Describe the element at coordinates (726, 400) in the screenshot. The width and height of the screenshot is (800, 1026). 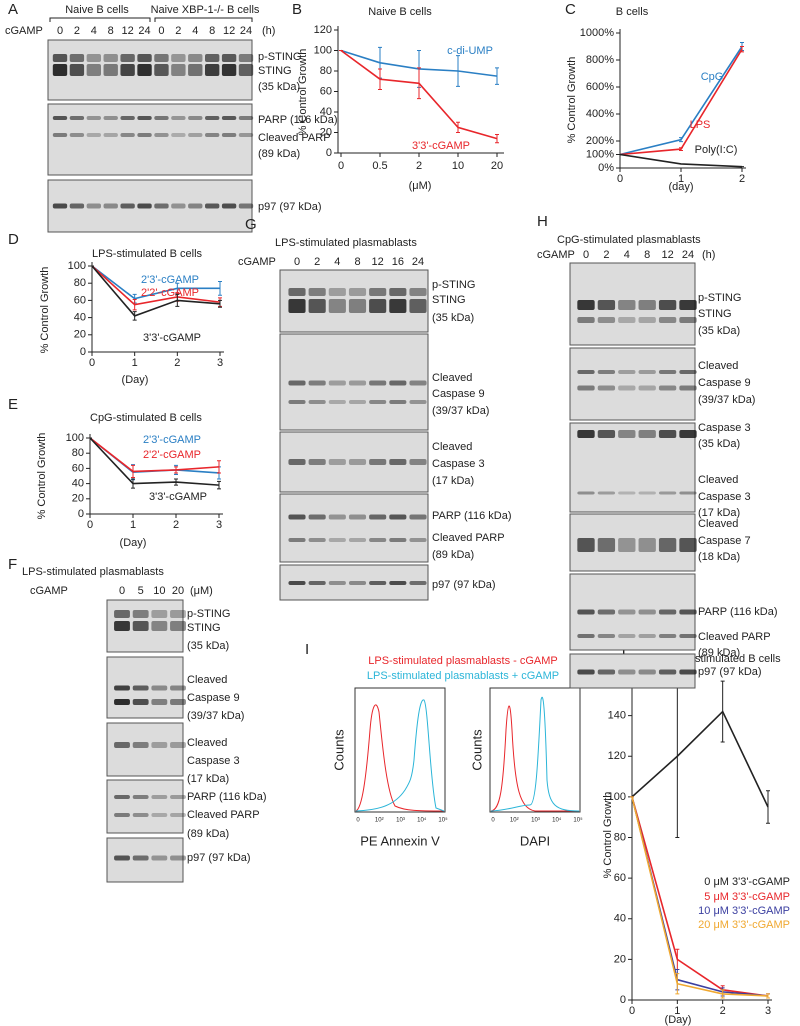
I see `blot-label: (39/37 kDa)` at that location.